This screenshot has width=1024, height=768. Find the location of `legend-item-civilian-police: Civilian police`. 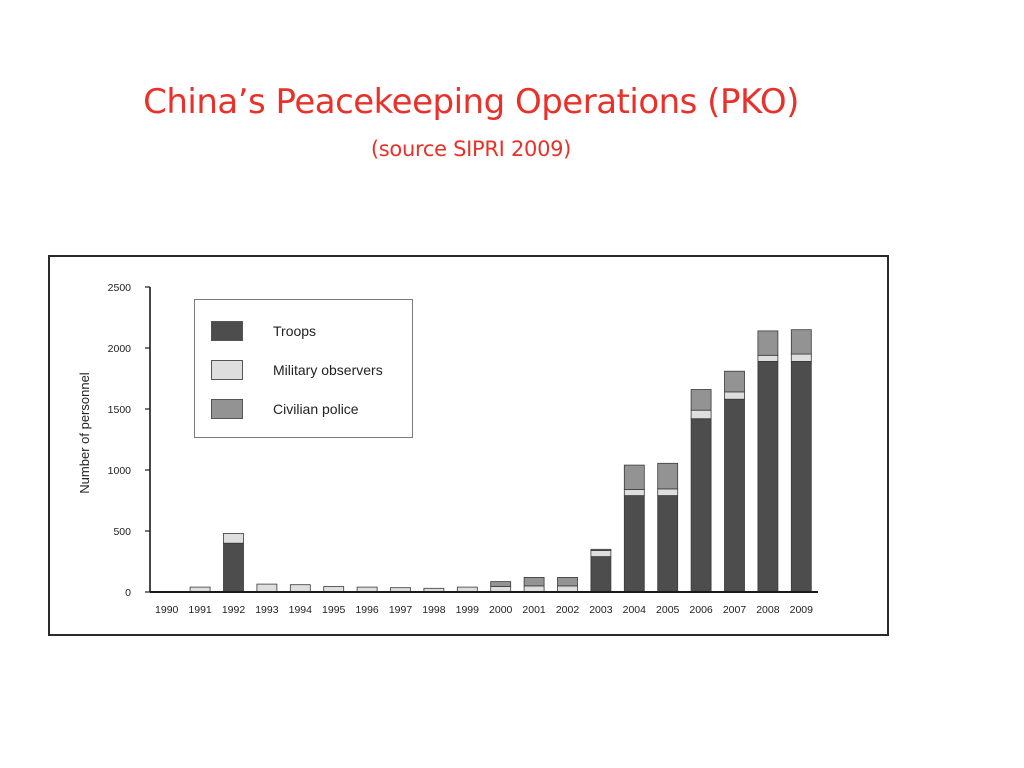

legend-item-civilian-police: Civilian police is located at coordinates (285, 409).